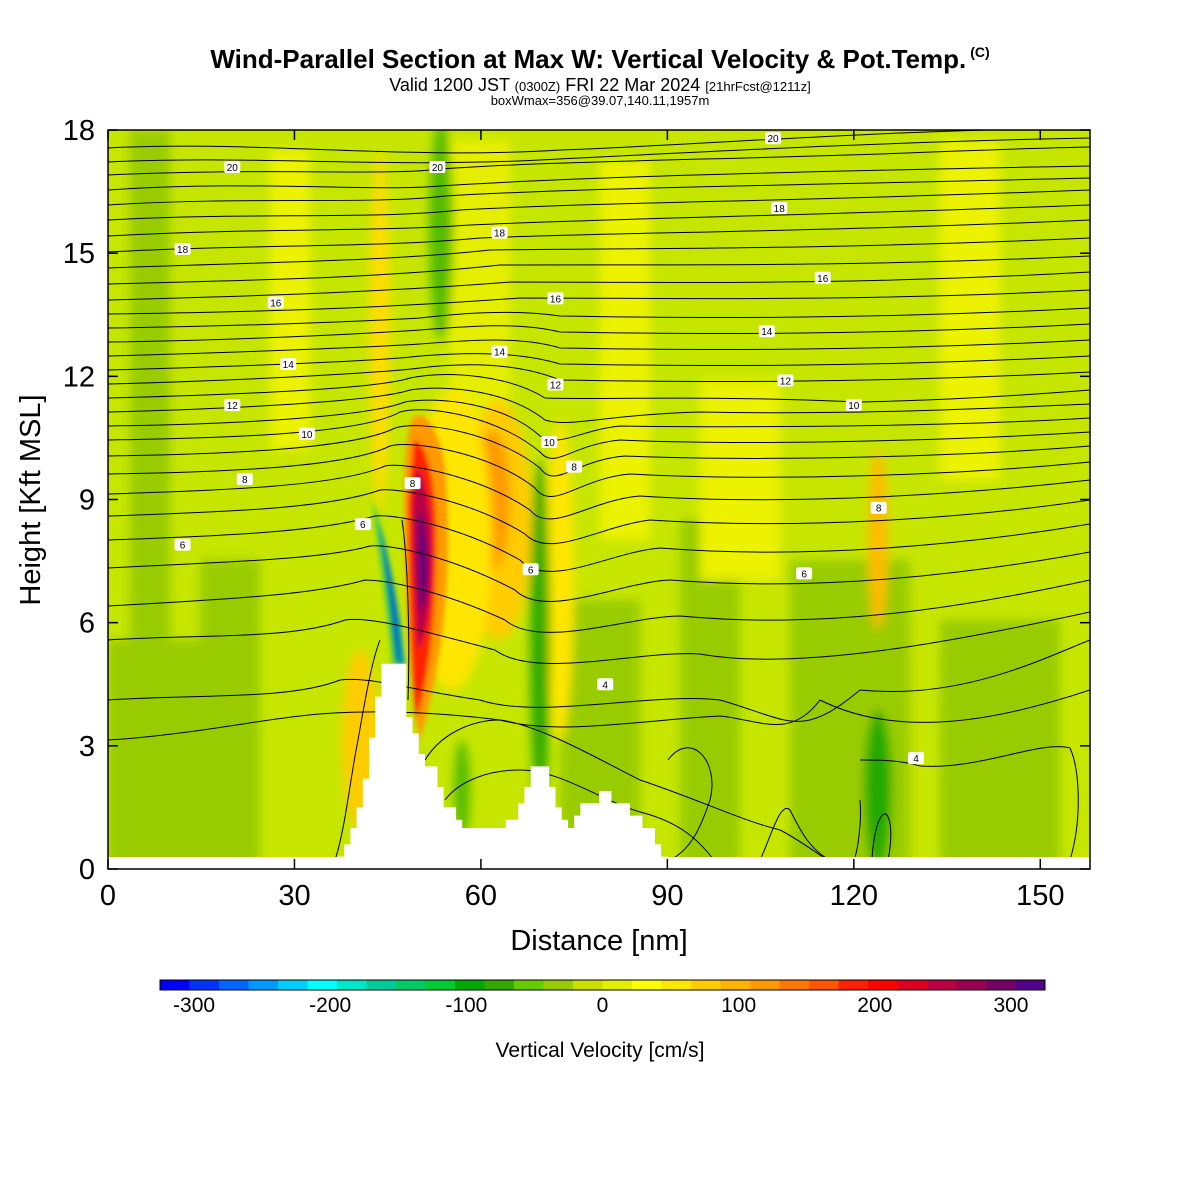 This screenshot has width=1200, height=1200. What do you see at coordinates (194, 1005) in the screenshot?
I see `colorbar-tick-label: -300` at bounding box center [194, 1005].